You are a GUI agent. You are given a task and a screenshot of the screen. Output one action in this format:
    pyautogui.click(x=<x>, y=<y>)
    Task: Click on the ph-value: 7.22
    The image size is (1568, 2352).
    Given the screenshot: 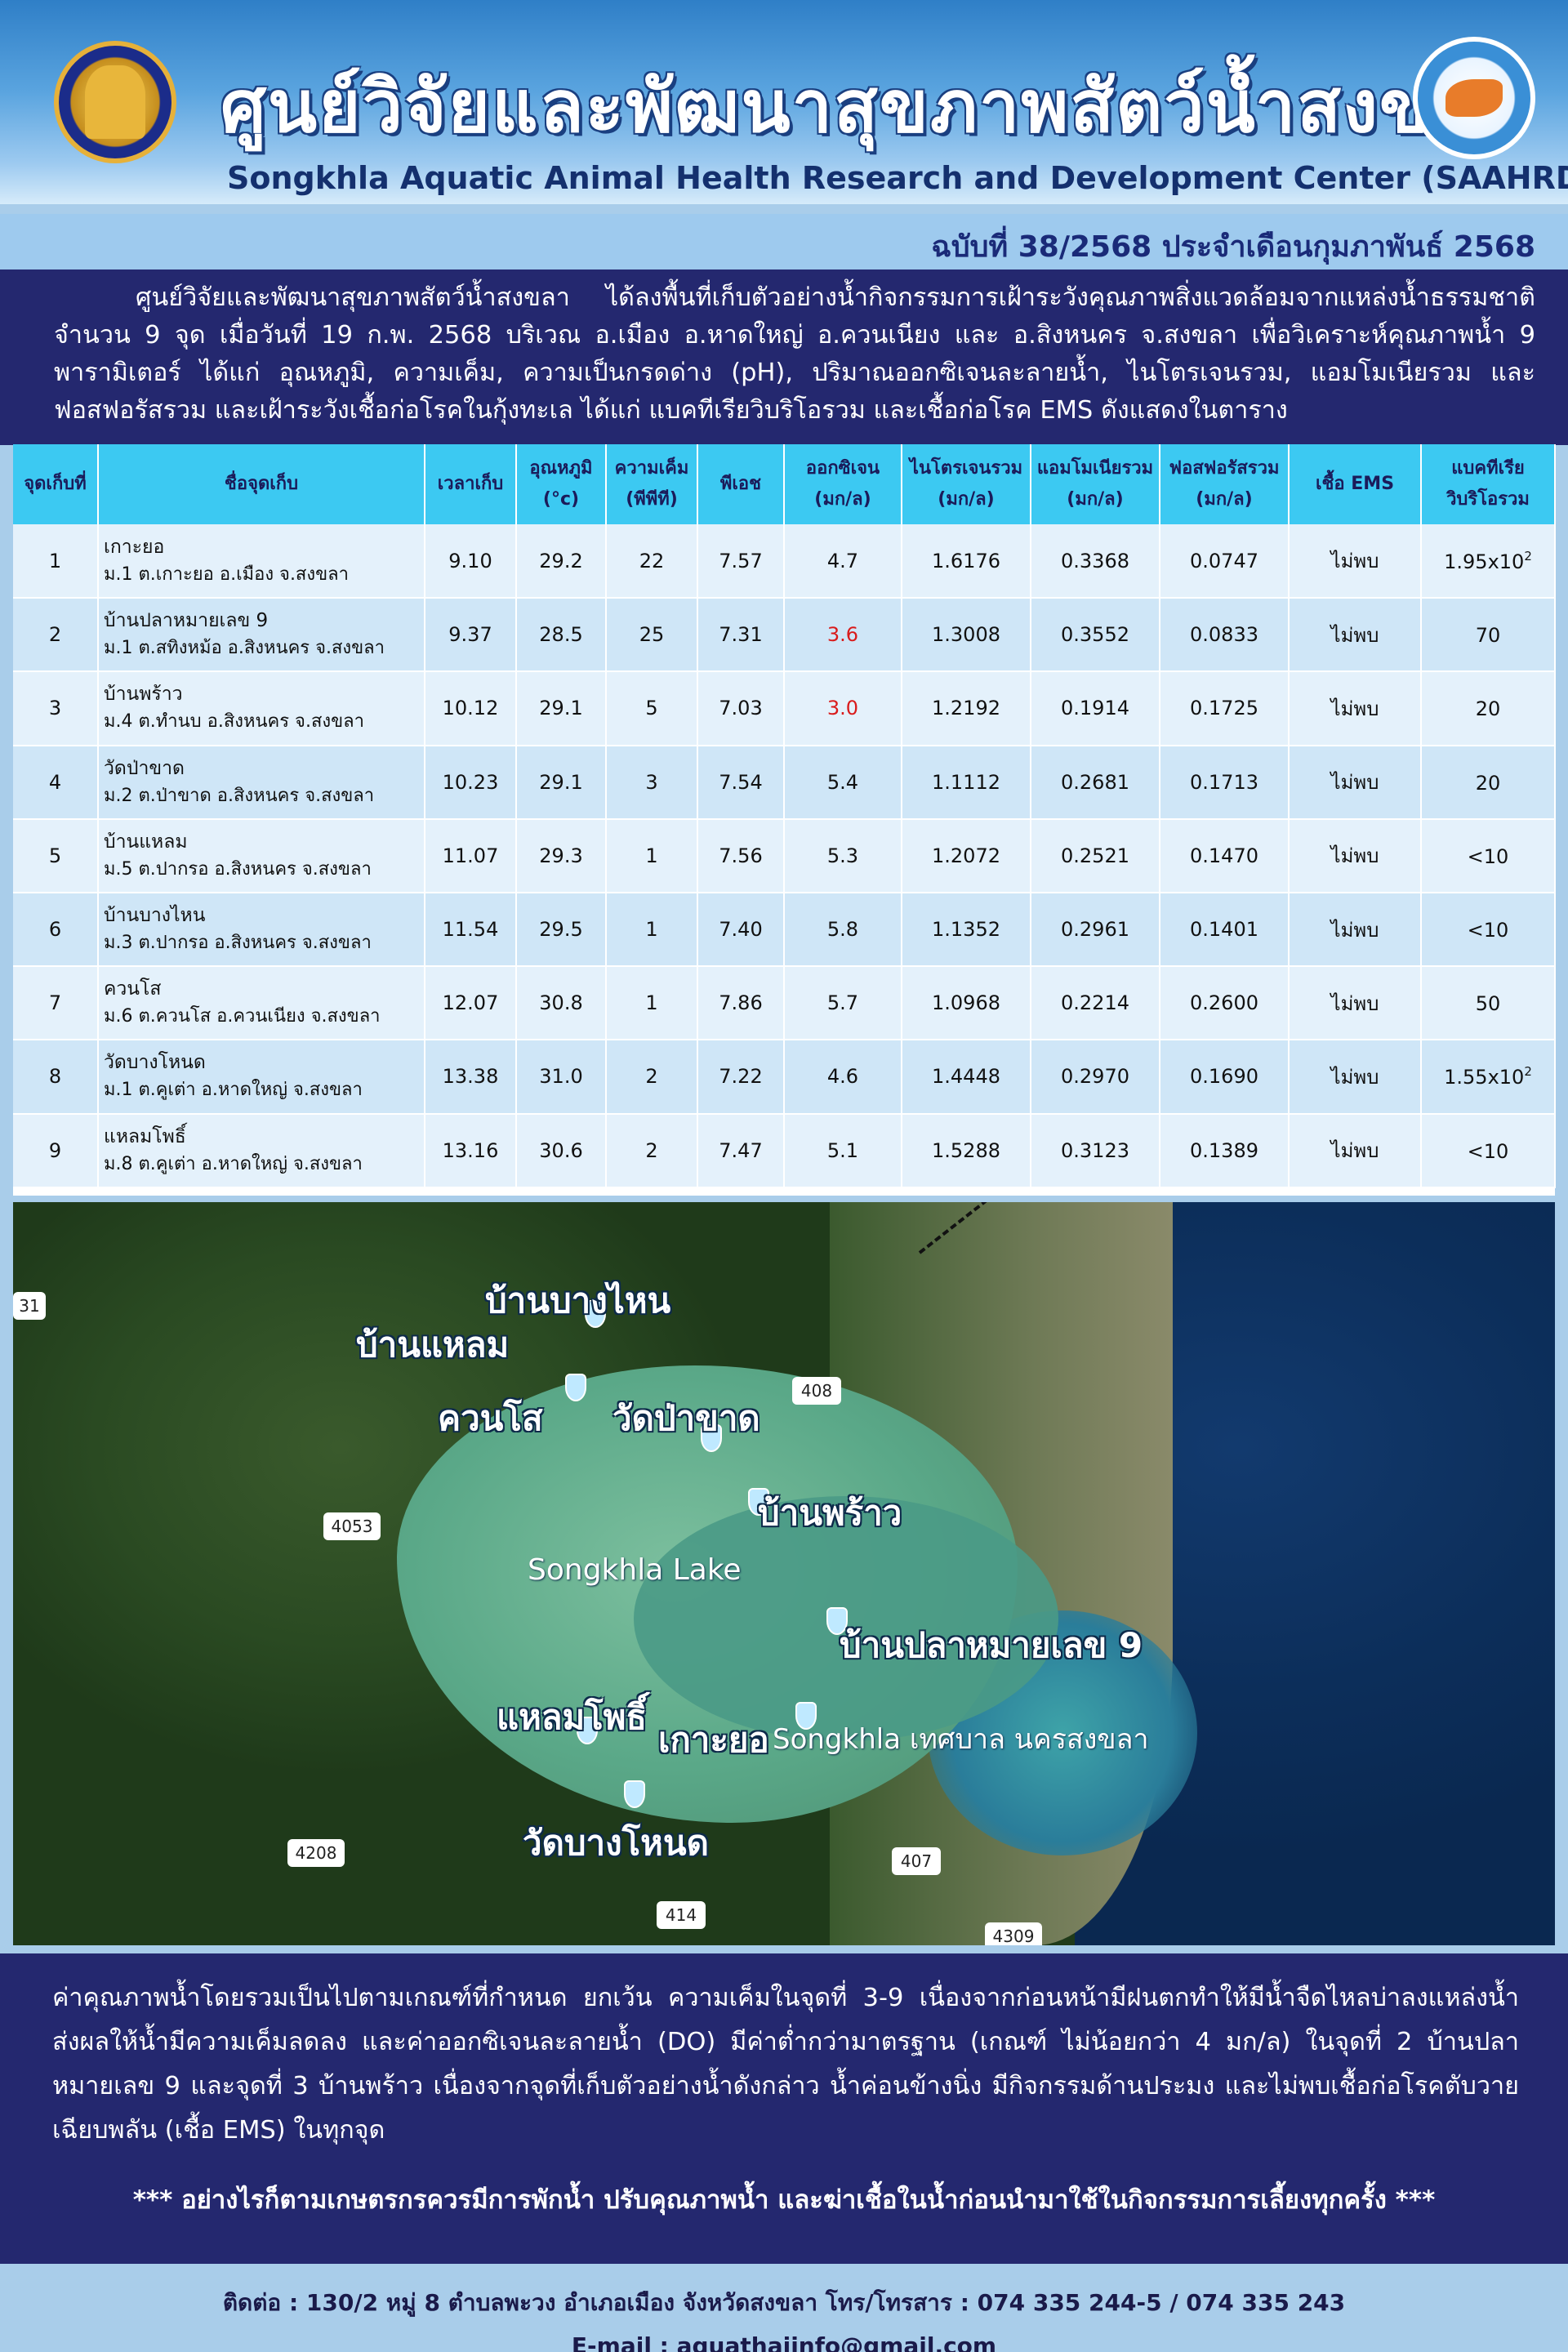 What is the action you would take?
    pyautogui.click(x=741, y=1077)
    